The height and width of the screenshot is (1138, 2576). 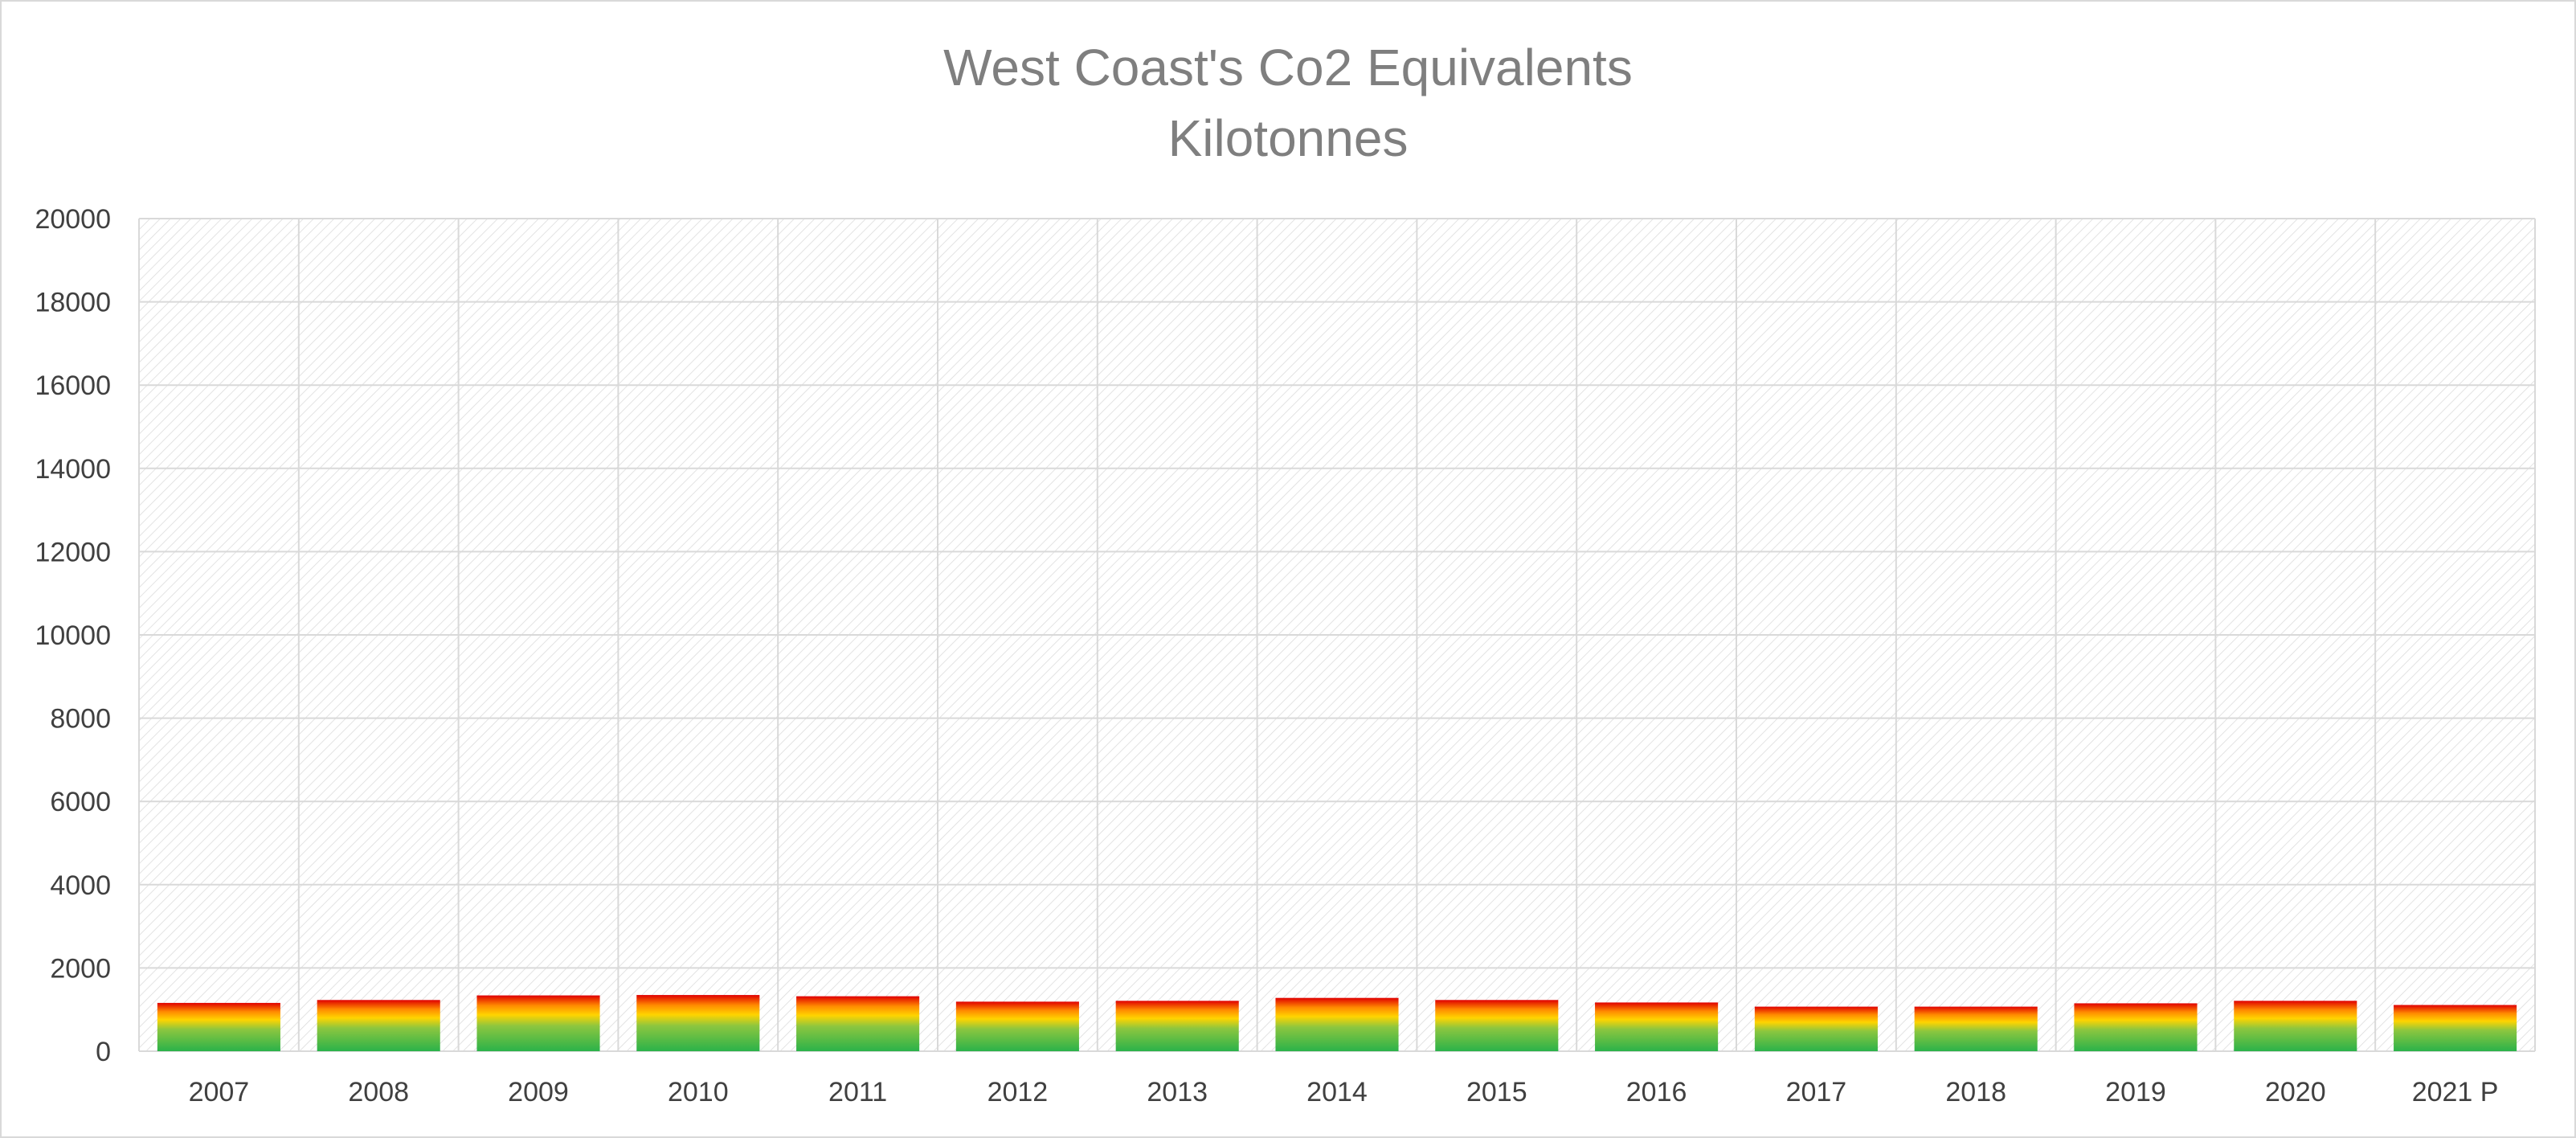 I want to click on bar-2008, so click(x=379, y=1025).